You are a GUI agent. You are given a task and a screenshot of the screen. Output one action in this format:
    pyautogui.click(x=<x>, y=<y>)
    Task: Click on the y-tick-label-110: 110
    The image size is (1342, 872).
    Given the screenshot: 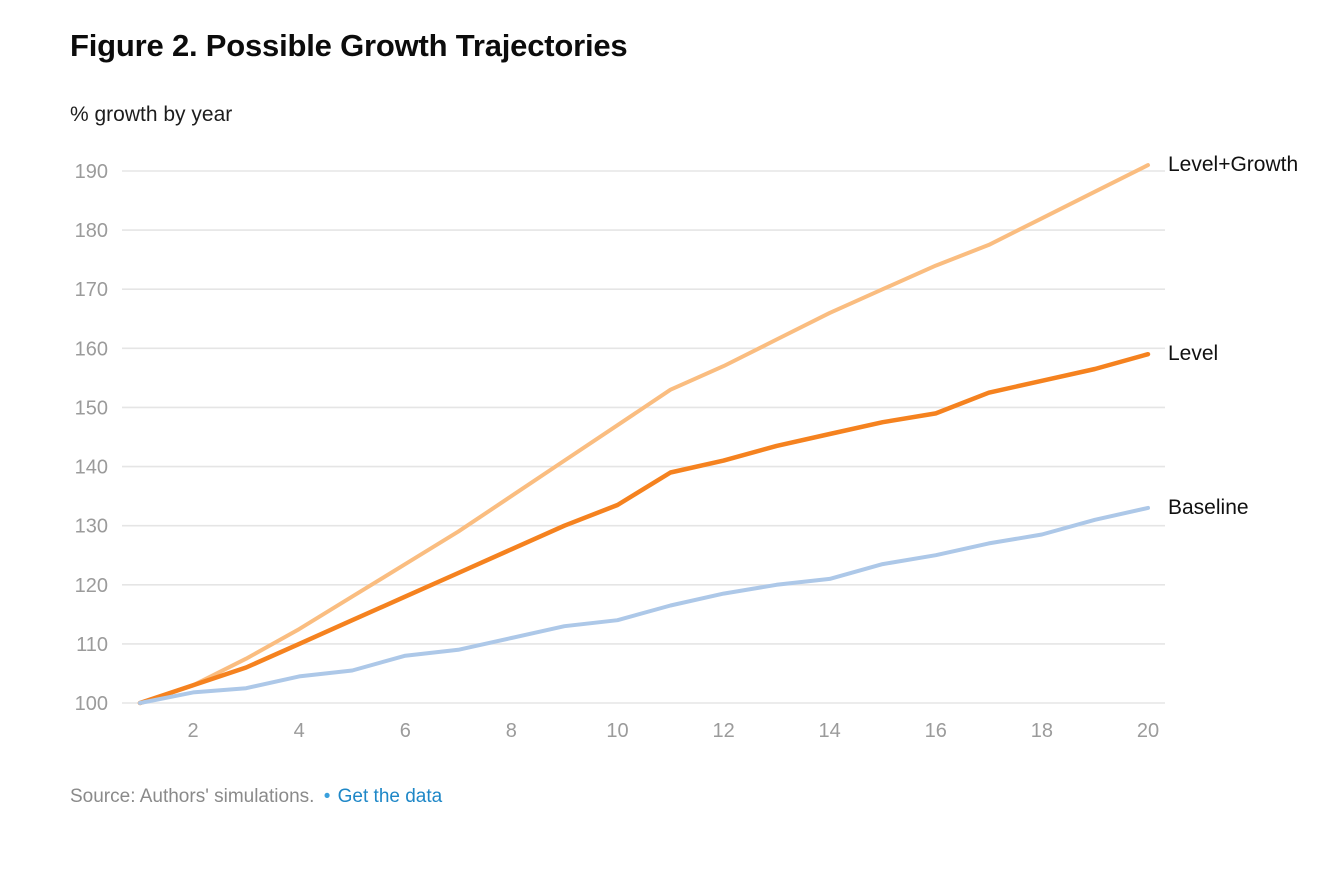 What is the action you would take?
    pyautogui.click(x=92, y=645)
    